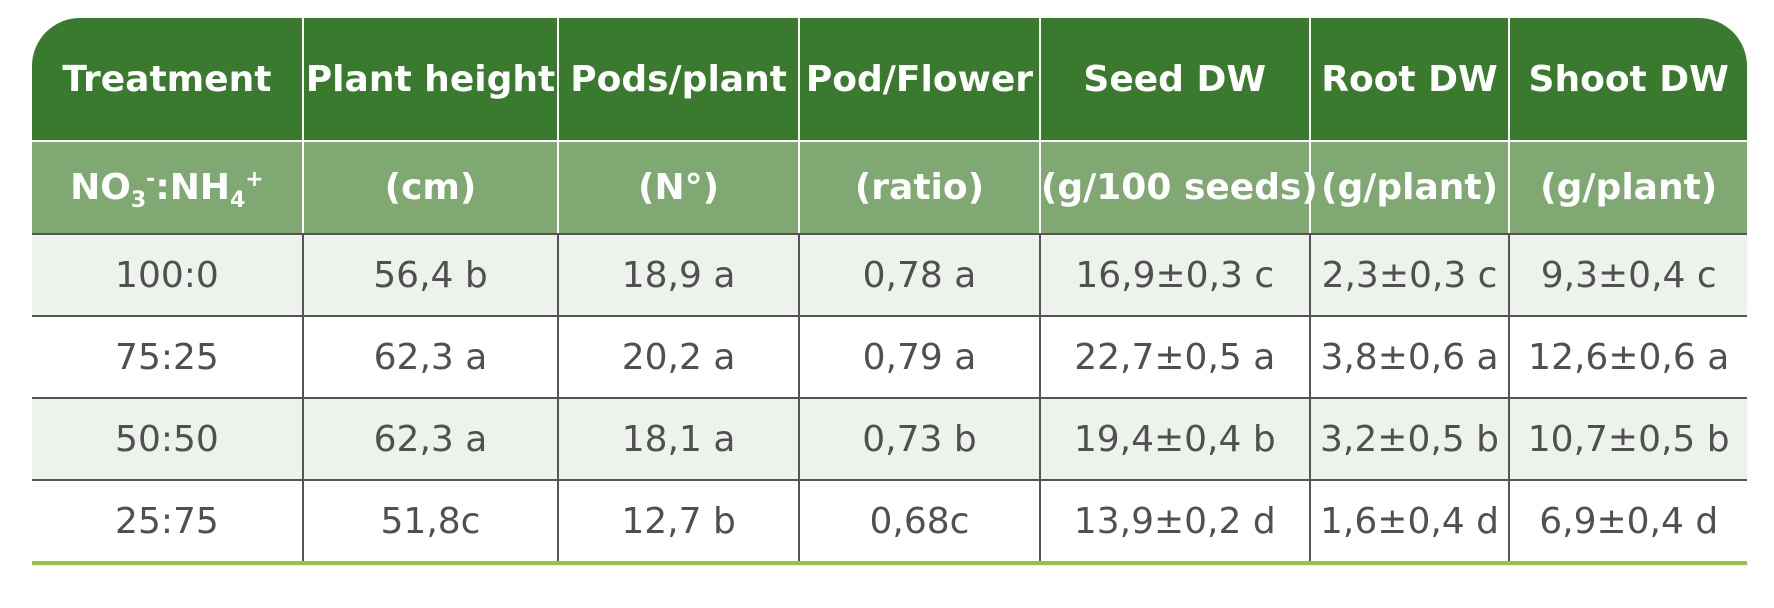 The width and height of the screenshot is (1774, 608). What do you see at coordinates (920, 522) in the screenshot?
I see `cell-pod-flower: 0,68c` at bounding box center [920, 522].